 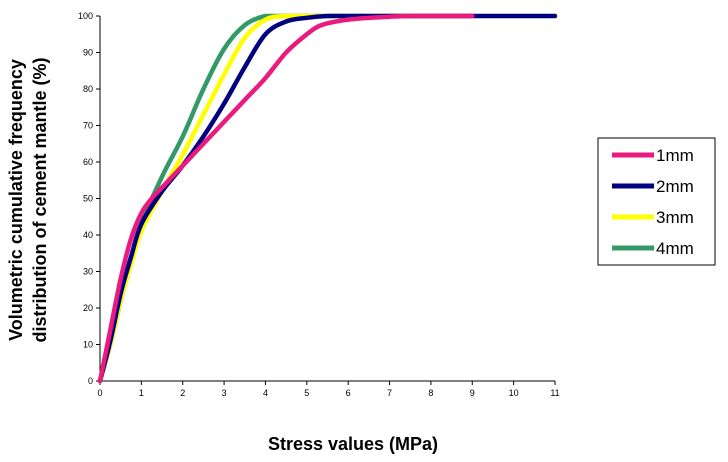 I want to click on legend-box, so click(x=656, y=201).